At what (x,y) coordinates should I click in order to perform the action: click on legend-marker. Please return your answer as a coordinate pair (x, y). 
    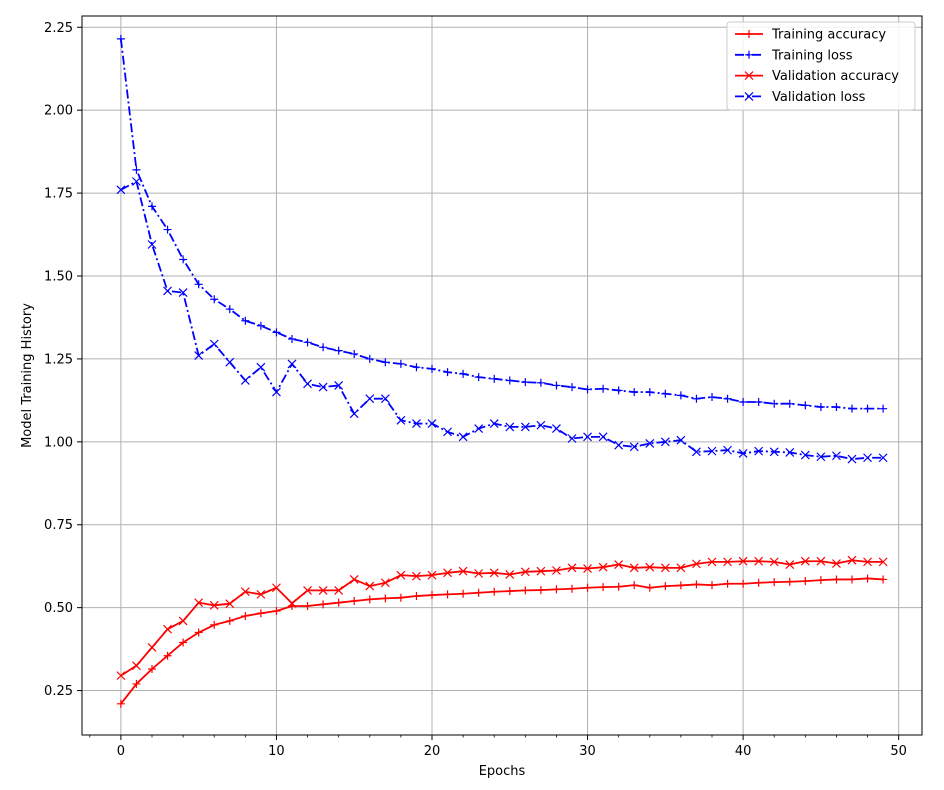
    Looking at the image, I should click on (749, 96).